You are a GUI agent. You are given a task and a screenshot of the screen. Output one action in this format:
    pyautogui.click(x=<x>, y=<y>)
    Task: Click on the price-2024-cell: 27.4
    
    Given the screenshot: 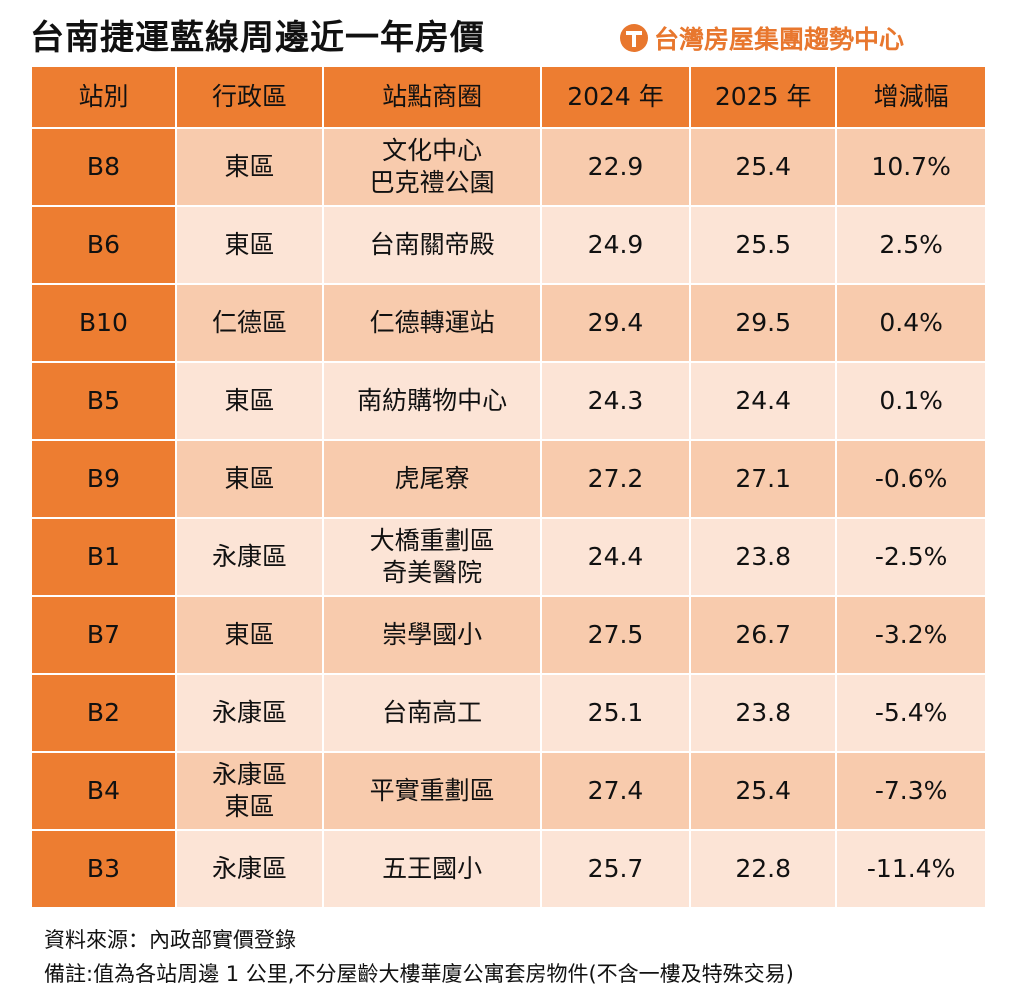 What is the action you would take?
    pyautogui.click(x=615, y=791)
    